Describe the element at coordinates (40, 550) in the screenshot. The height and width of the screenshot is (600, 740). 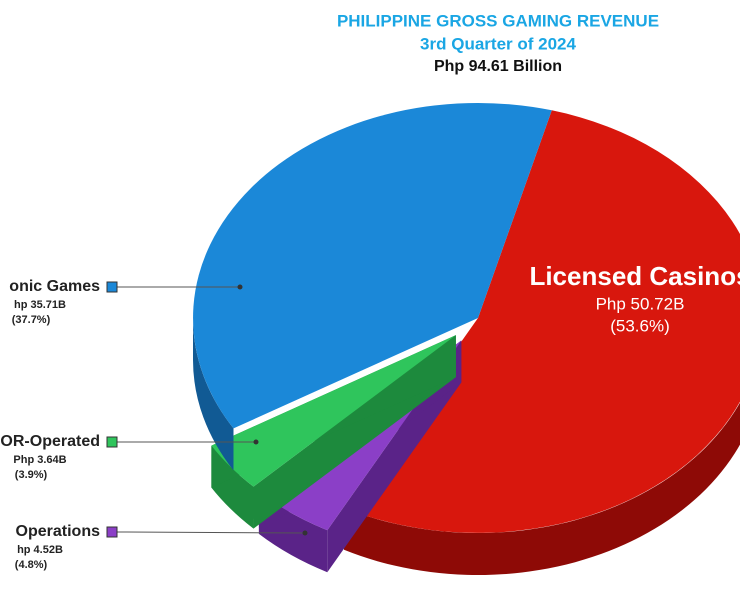
I see `value-label: hp 4.52B` at that location.